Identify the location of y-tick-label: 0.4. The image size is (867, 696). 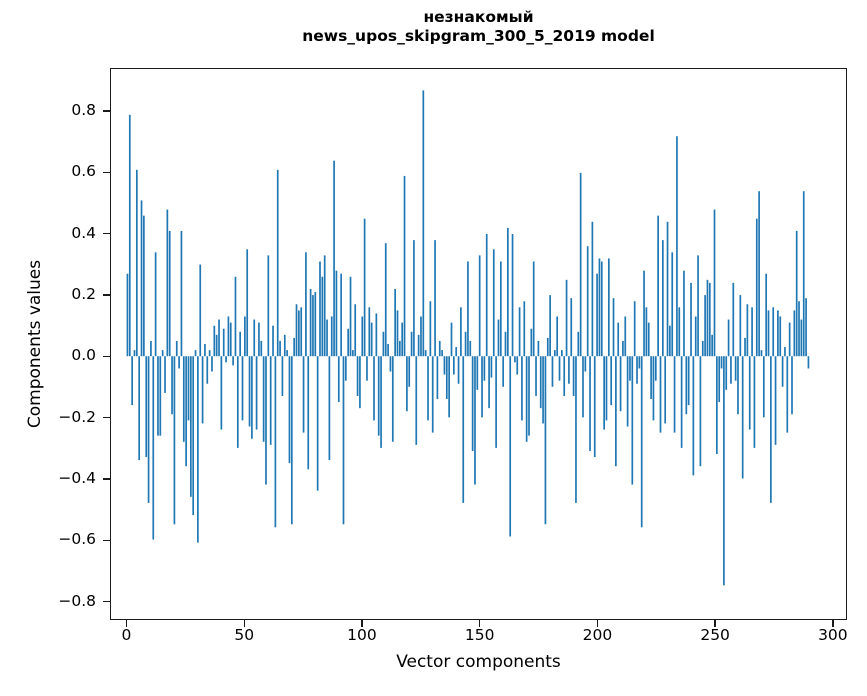
(83, 232).